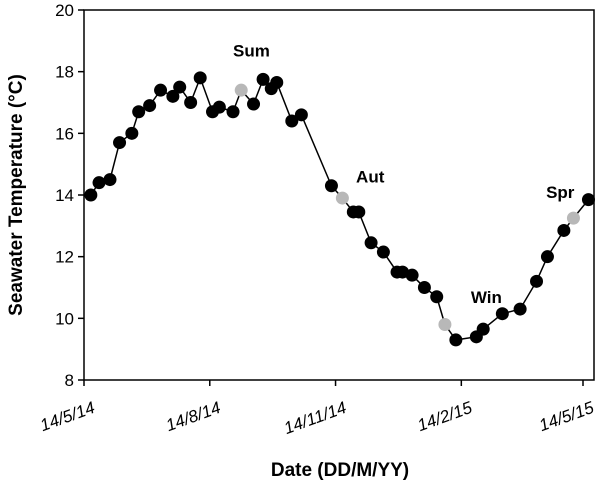 This screenshot has width=600, height=491. I want to click on x-tick-label: 14/2/15, so click(445, 416).